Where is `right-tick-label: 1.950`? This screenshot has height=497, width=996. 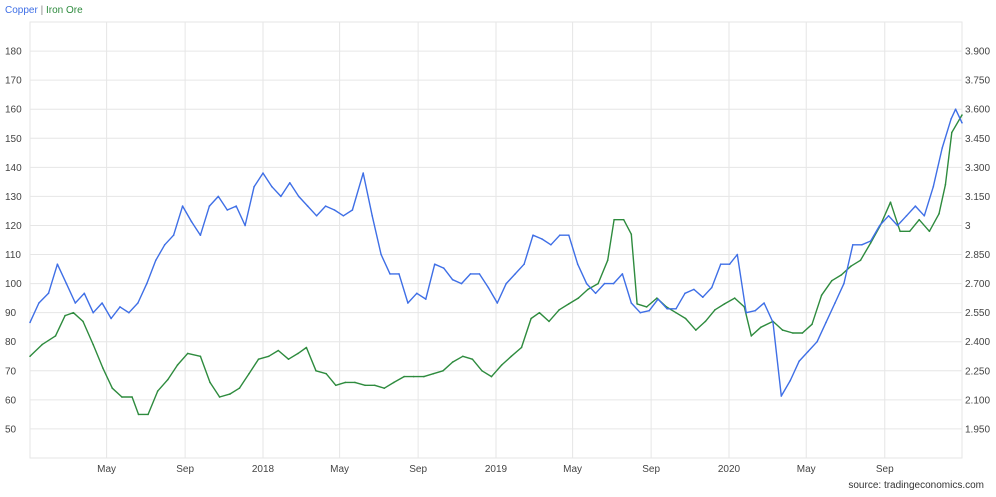
right-tick-label: 1.950 is located at coordinates (977, 429).